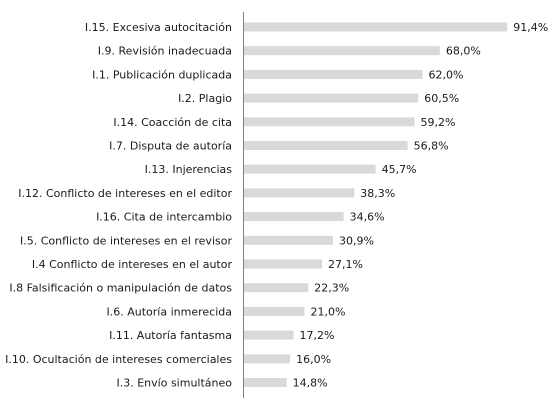 The image size is (558, 410). Describe the element at coordinates (367, 217) in the screenshot. I see `data-label: 34,6%` at that location.